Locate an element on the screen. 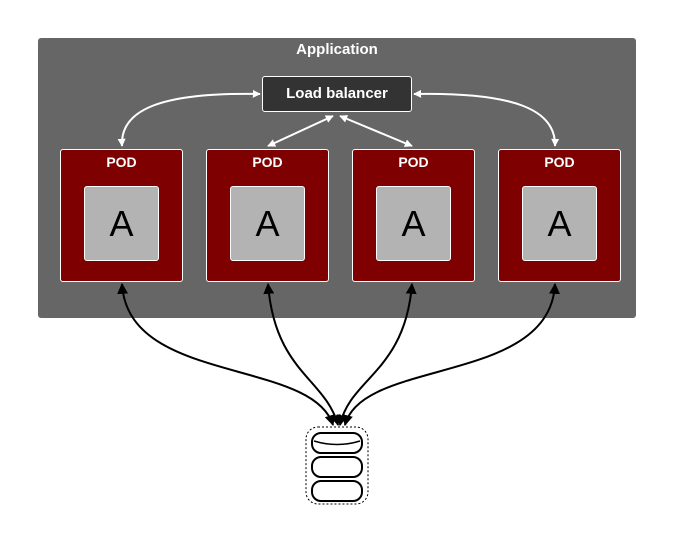 The width and height of the screenshot is (675, 544). pod-1: POD A is located at coordinates (121, 215).